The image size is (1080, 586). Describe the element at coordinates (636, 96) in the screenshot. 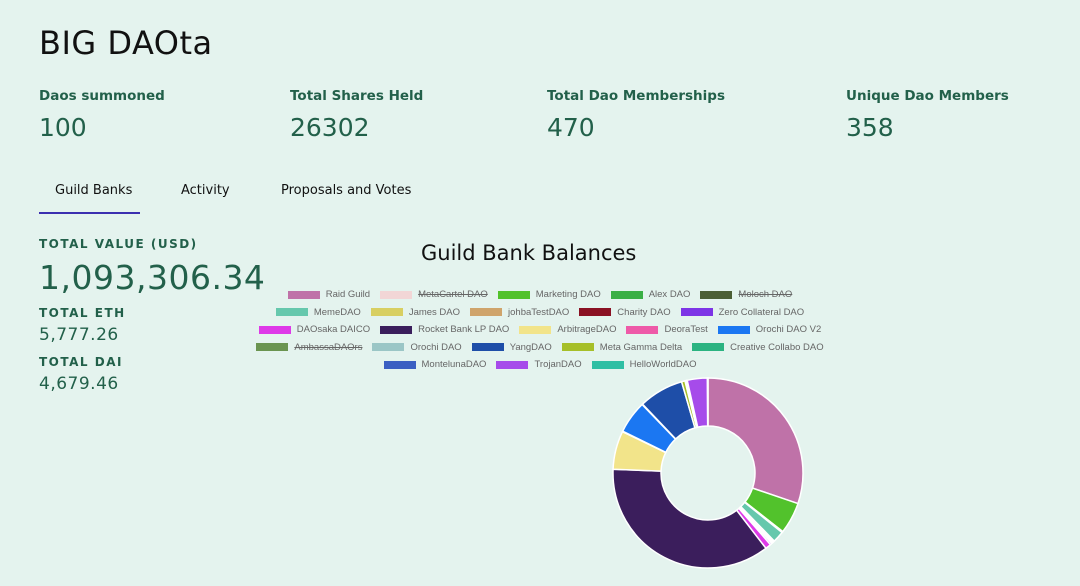

I see `stat-label: Total Dao Memberships` at that location.